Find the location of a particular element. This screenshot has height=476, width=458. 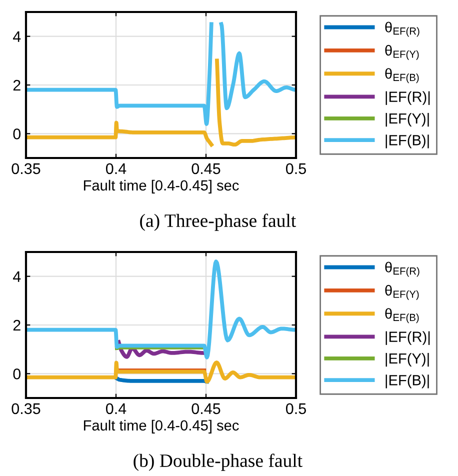

text: (b) Double-phase fault is located at coordinates (218, 462).